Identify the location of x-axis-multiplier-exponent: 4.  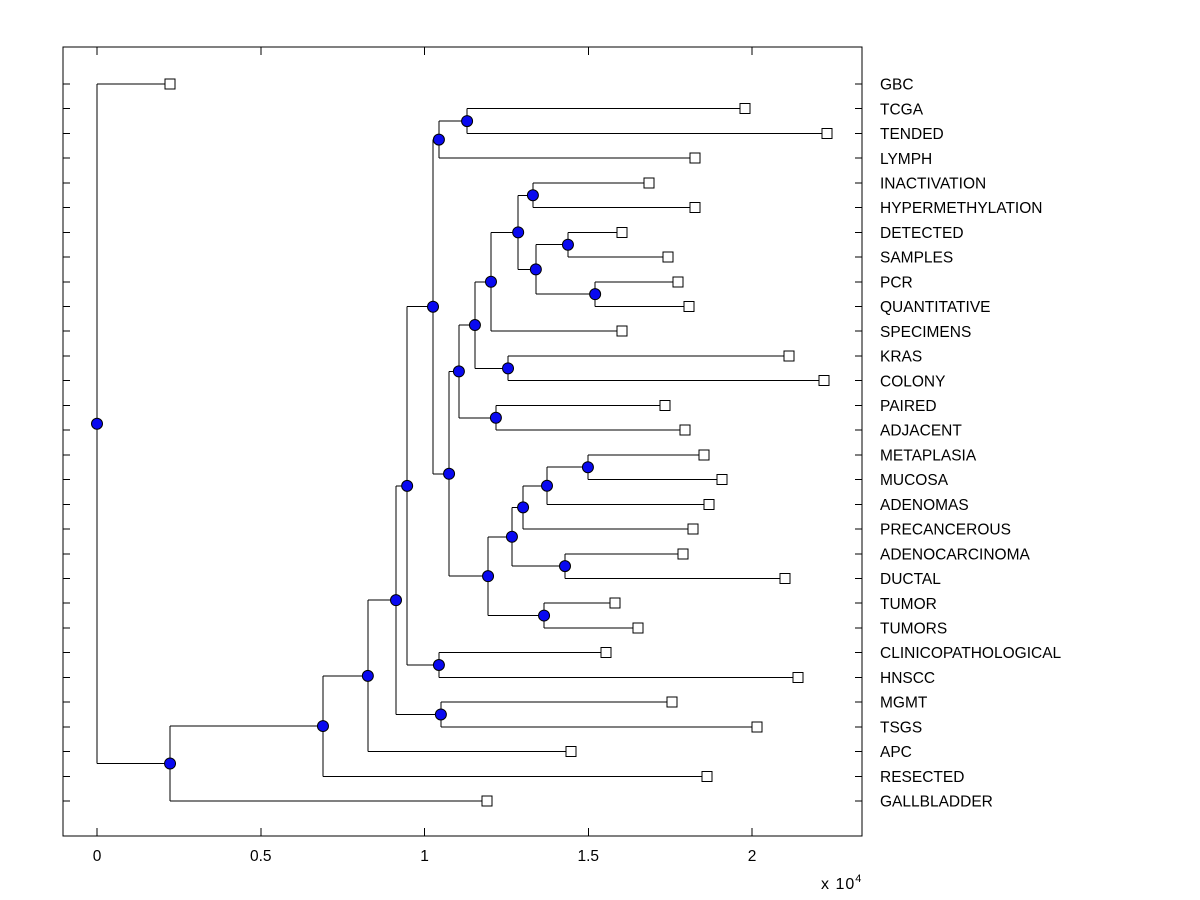
(858, 879).